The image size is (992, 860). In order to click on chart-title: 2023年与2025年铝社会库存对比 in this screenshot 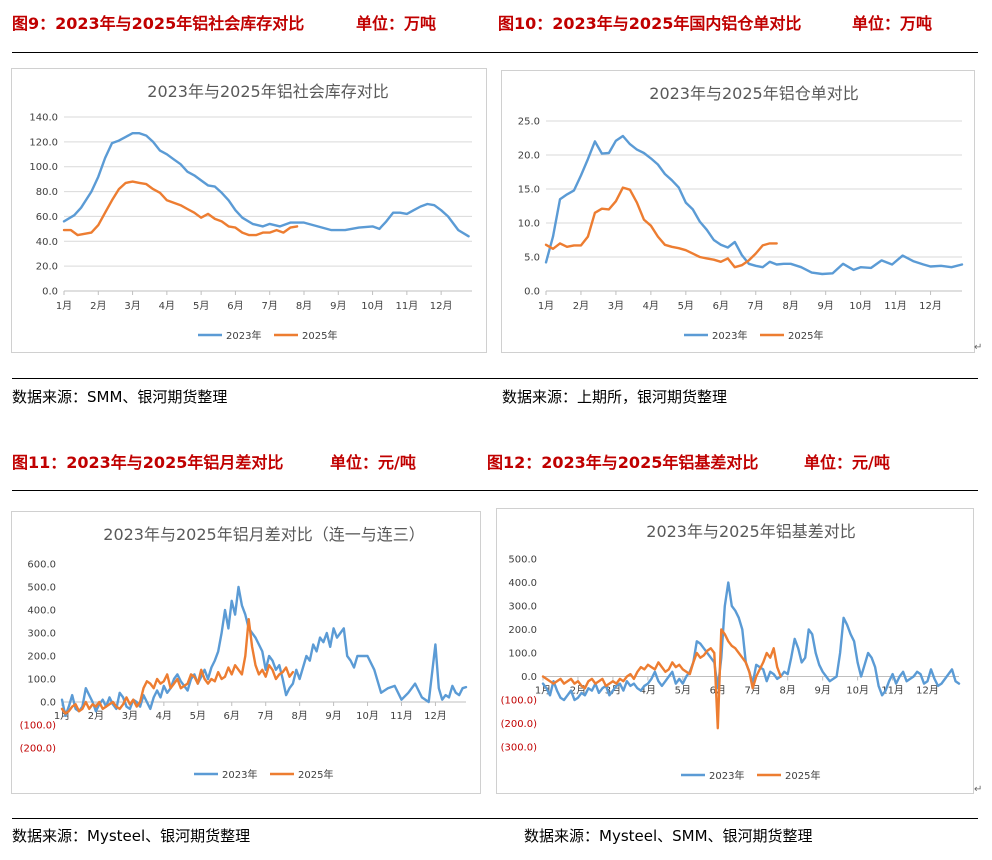, I will do `click(267, 91)`.